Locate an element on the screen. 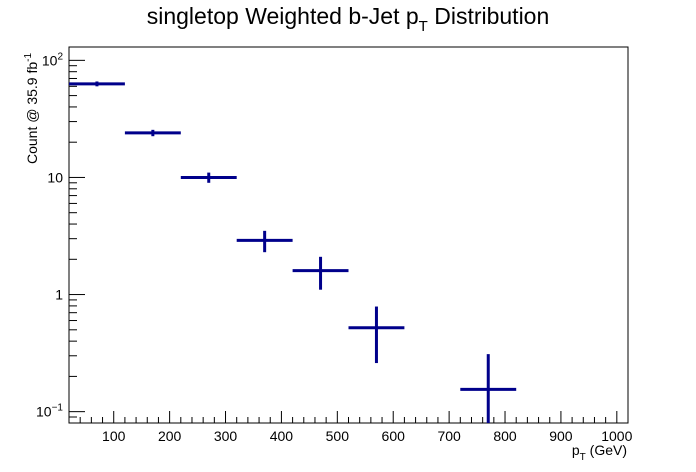  chart-title: singletop Weighted b-Jet pT Distribution is located at coordinates (348, 19).